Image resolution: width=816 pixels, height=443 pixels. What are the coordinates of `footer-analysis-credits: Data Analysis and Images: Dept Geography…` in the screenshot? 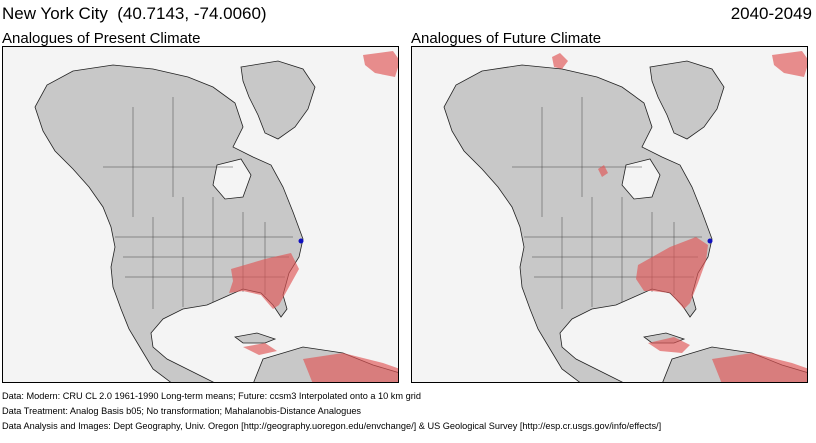 It's located at (332, 426).